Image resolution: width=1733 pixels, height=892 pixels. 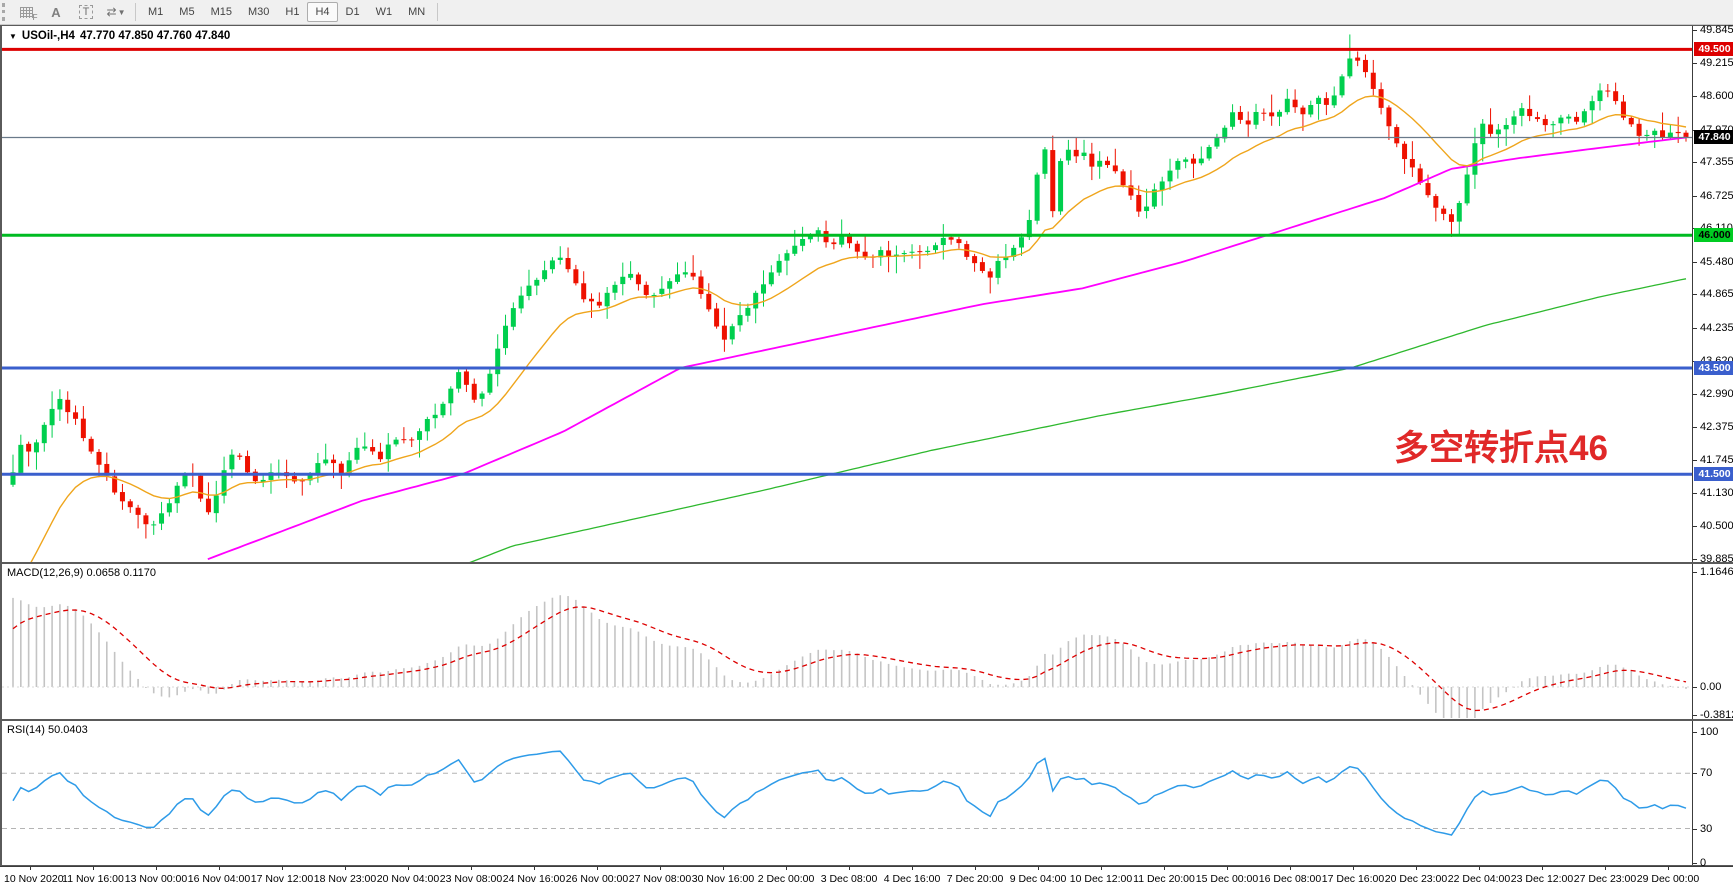 I want to click on ohlc-values: 47.770 47.850 47.760 47.840, so click(x=155, y=36).